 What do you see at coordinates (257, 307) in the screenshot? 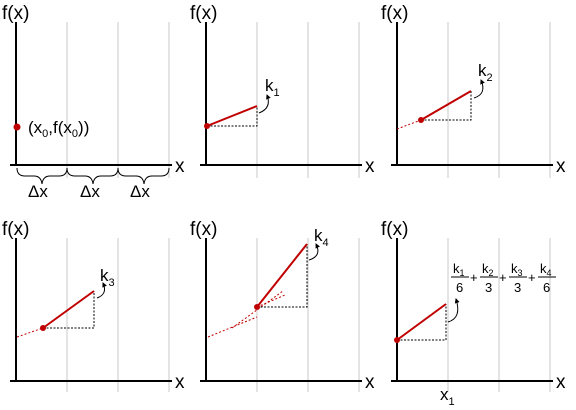
I see `endpoint` at bounding box center [257, 307].